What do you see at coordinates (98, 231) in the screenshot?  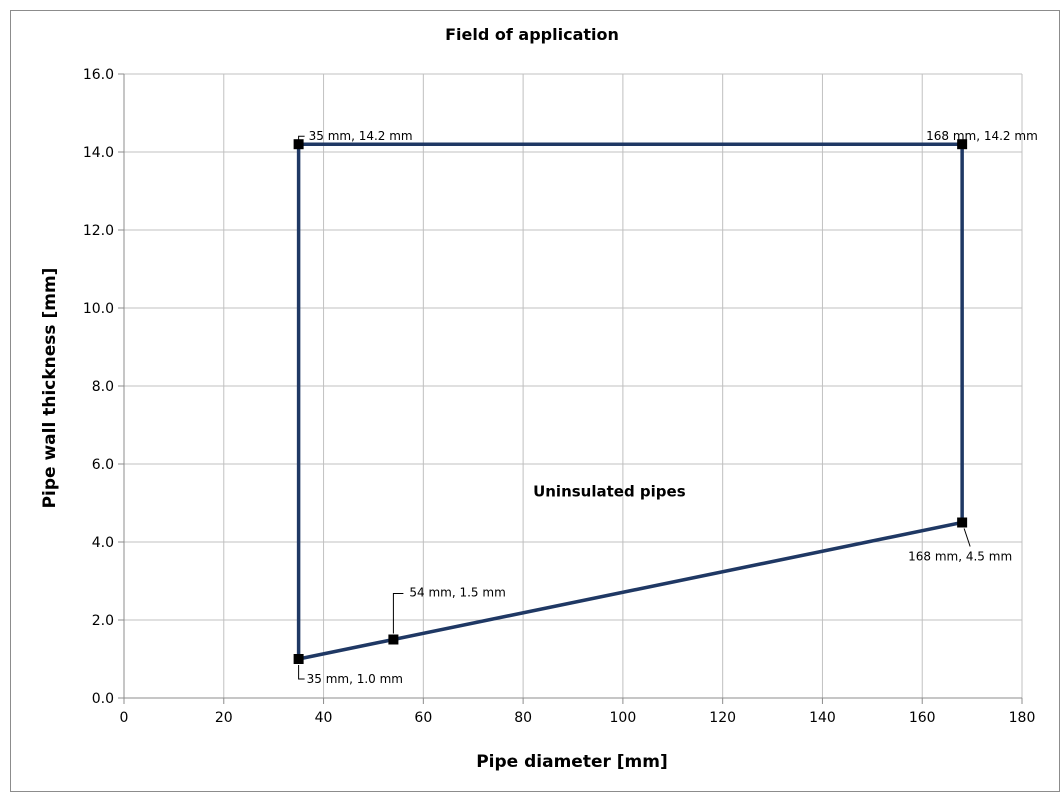 I see `y-tick-label: 12.0` at bounding box center [98, 231].